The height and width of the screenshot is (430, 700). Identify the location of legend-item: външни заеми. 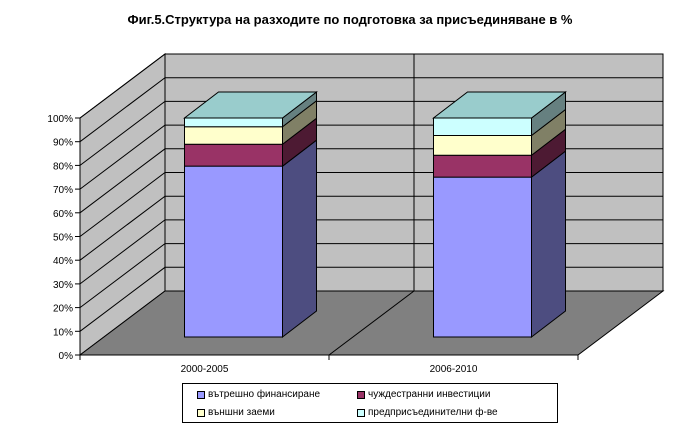
(236, 412).